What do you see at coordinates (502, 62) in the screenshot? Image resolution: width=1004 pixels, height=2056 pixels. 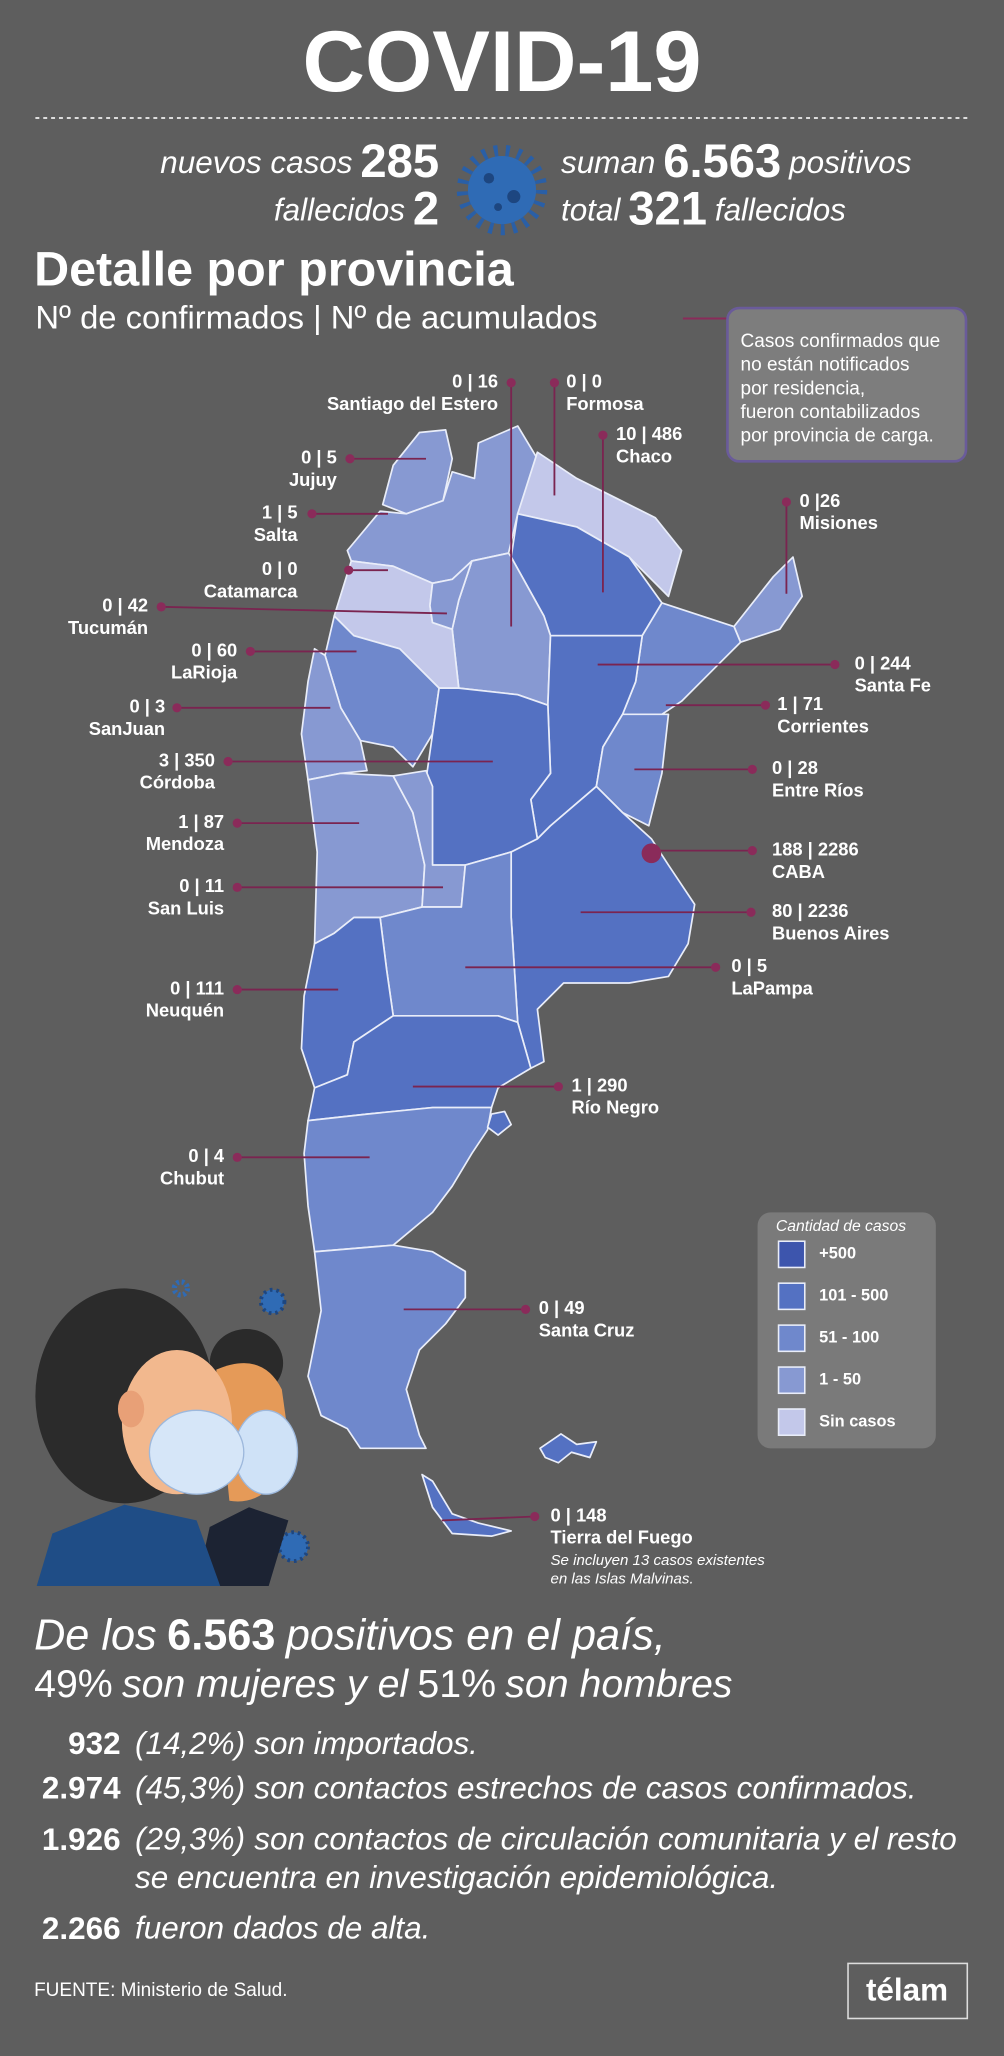 I see `title: COVID-19` at bounding box center [502, 62].